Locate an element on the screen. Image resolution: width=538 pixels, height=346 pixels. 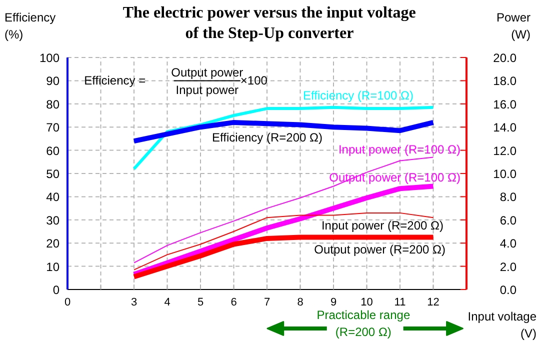
annotation: Efficiency = is located at coordinates (115, 81).